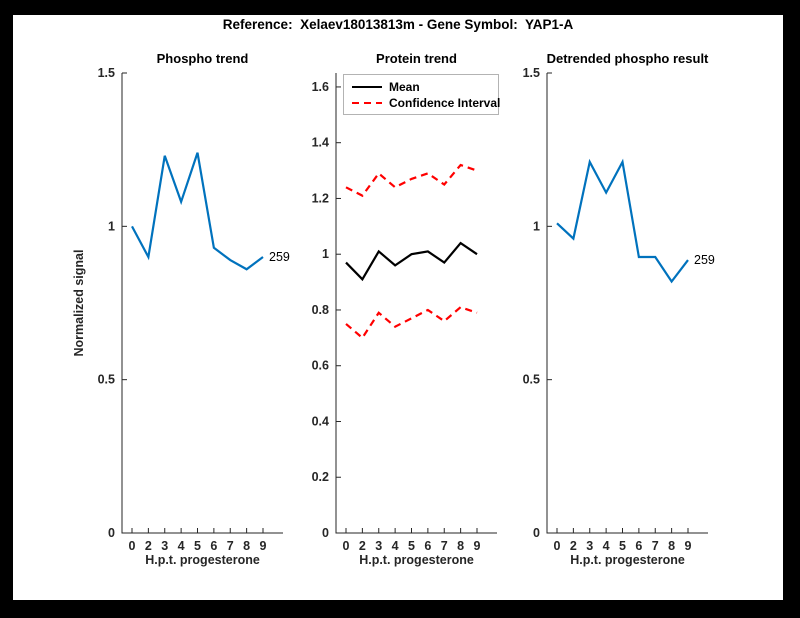 The image size is (800, 618). I want to click on legend-entry-confidence-interval: Confidence Interval, so click(426, 103).